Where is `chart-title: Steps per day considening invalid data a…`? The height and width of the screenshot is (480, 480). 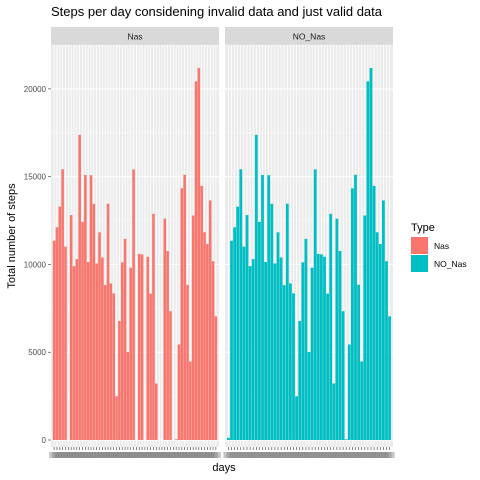
chart-title: Steps per day considening invalid data a… is located at coordinates (217, 11).